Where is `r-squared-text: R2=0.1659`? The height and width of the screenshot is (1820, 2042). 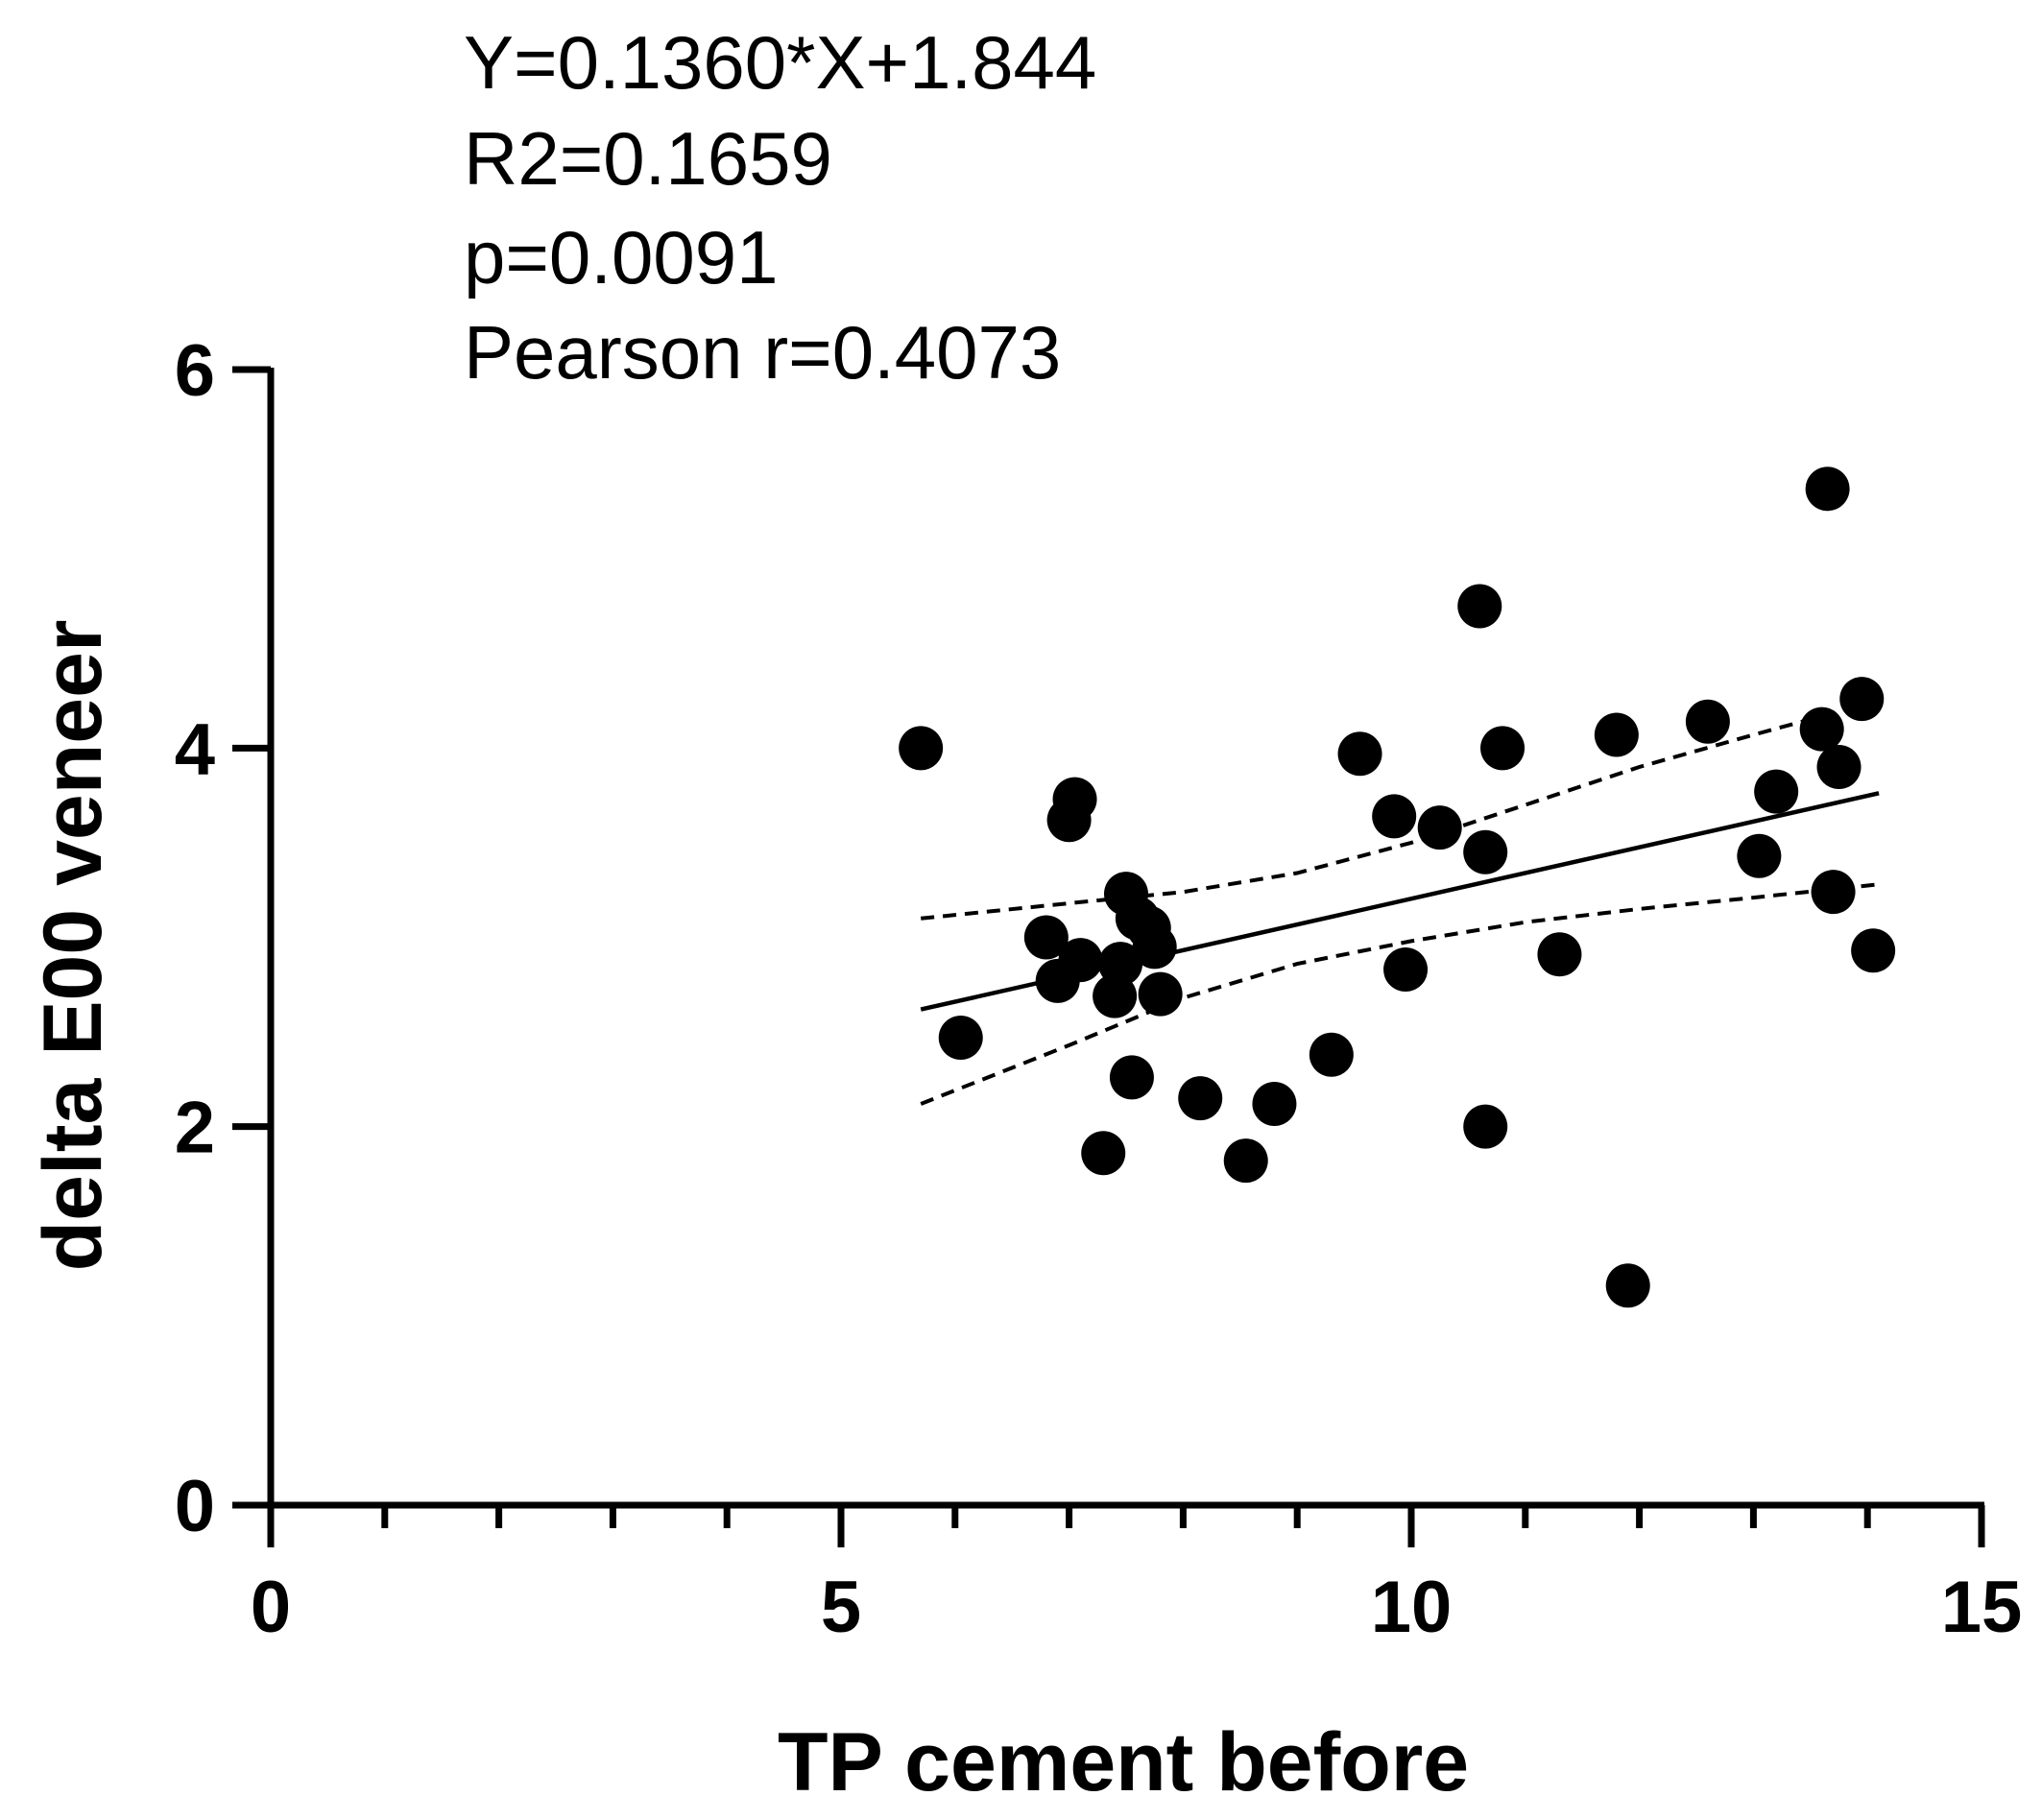 r-squared-text: R2=0.1659 is located at coordinates (648, 158).